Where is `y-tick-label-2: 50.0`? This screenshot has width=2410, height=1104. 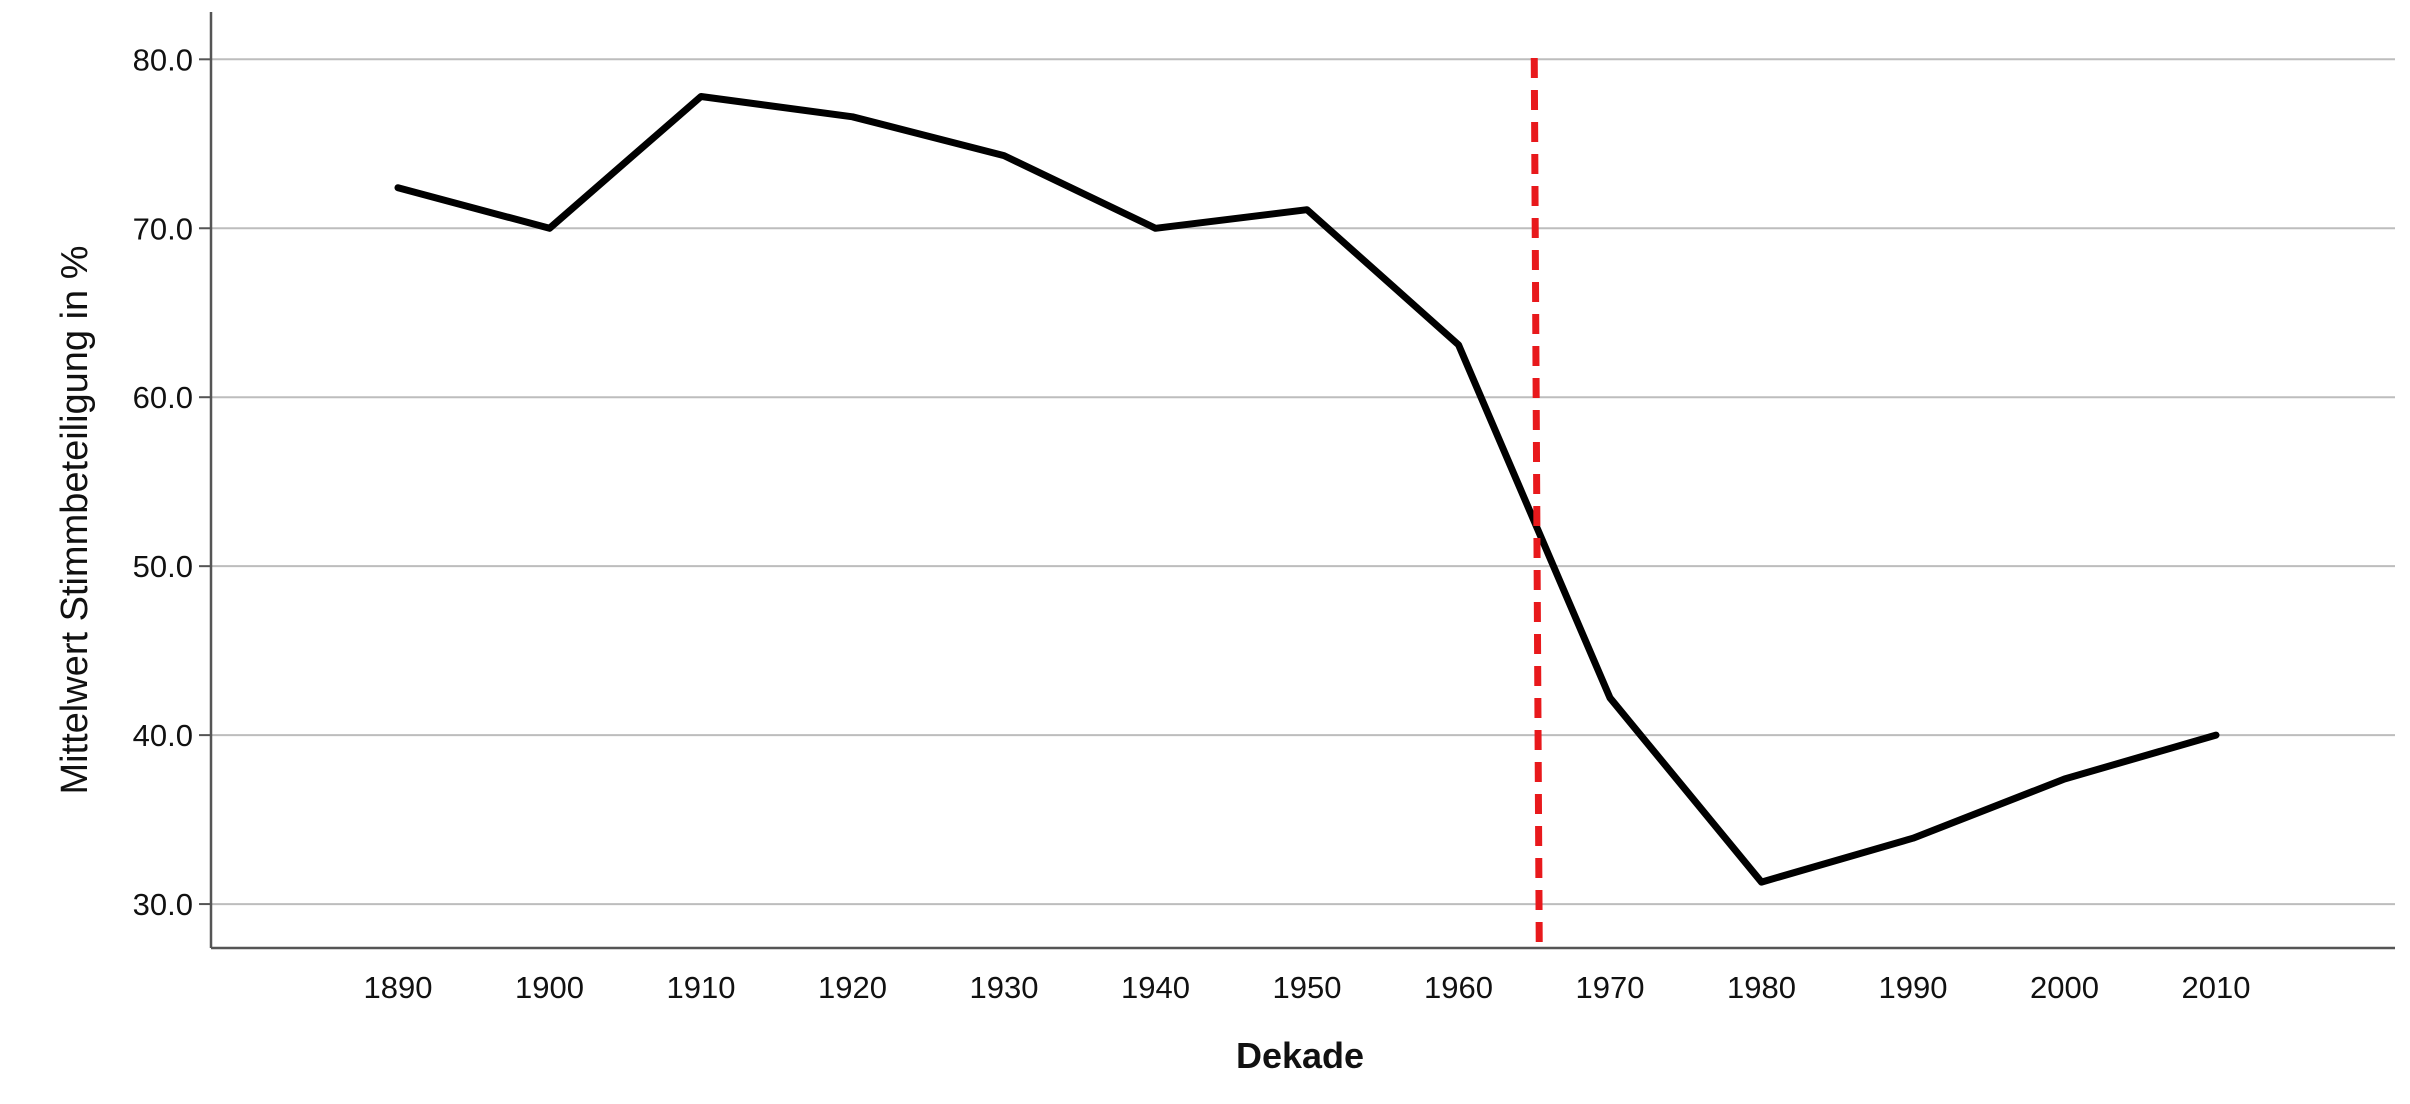
y-tick-label-2: 50.0 is located at coordinates (163, 566).